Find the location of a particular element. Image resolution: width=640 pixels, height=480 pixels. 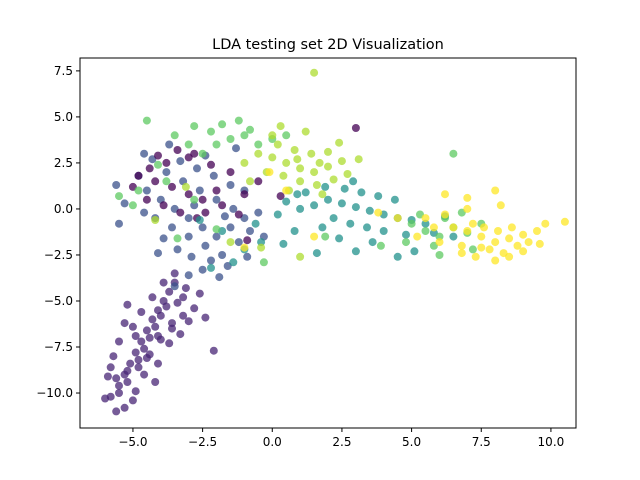

y-tick-label: −7.5 is located at coordinates (58, 347).